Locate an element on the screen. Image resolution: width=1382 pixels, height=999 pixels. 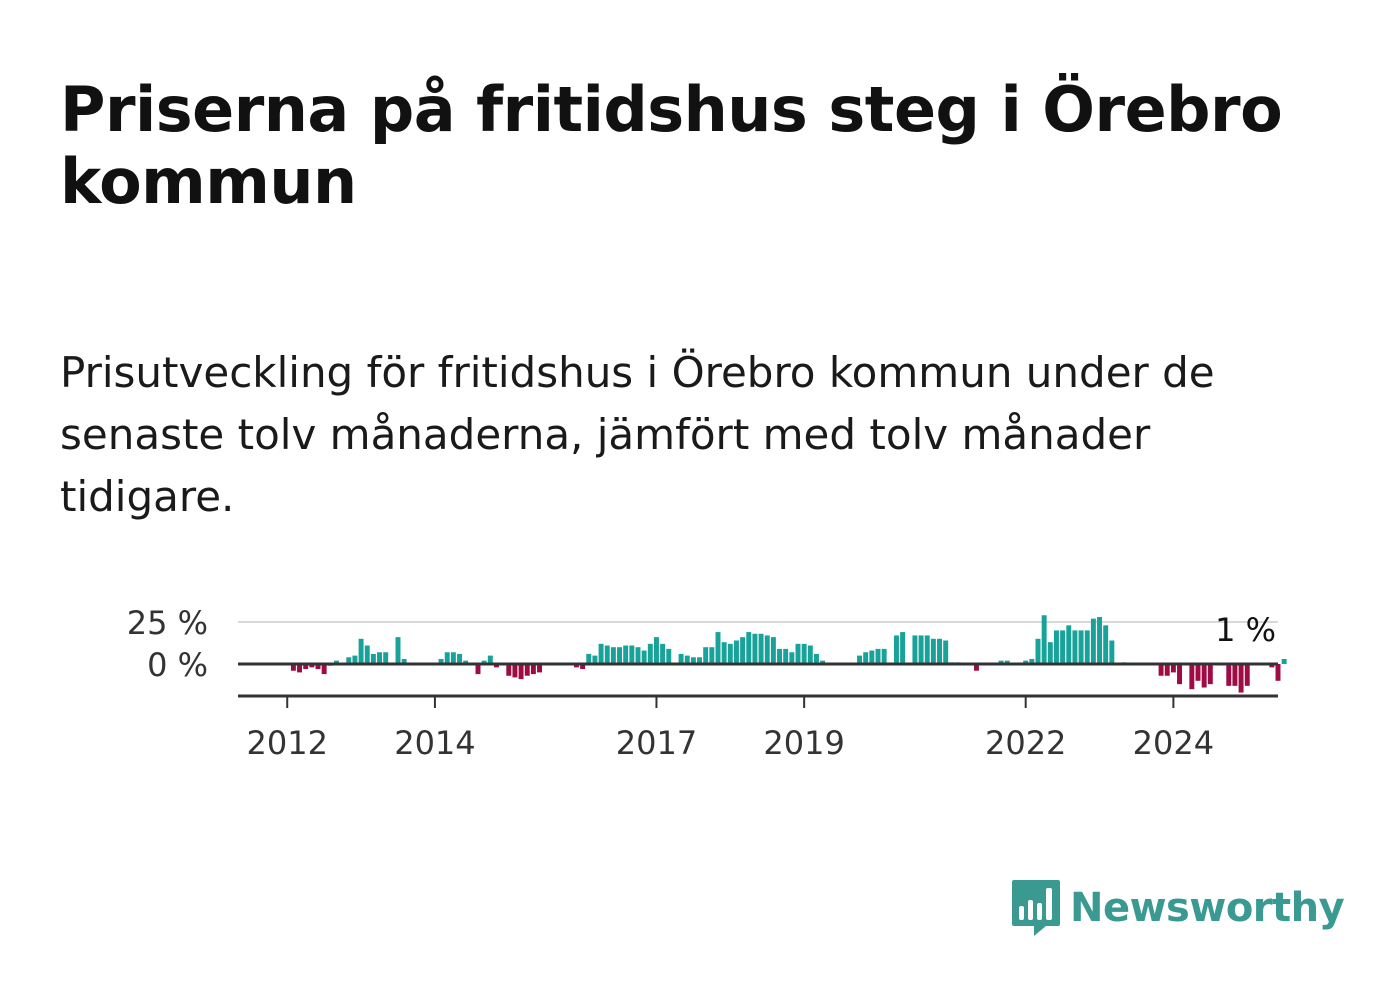
x-tick-label: 2024 is located at coordinates (1173, 743).